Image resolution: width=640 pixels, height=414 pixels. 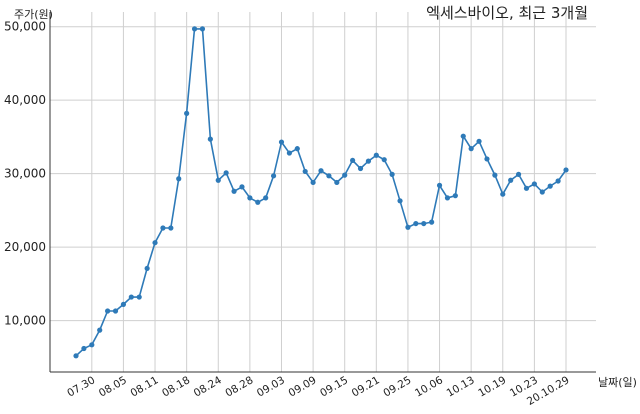 I want to click on x-tick-label: 09.09, so click(x=303, y=386).